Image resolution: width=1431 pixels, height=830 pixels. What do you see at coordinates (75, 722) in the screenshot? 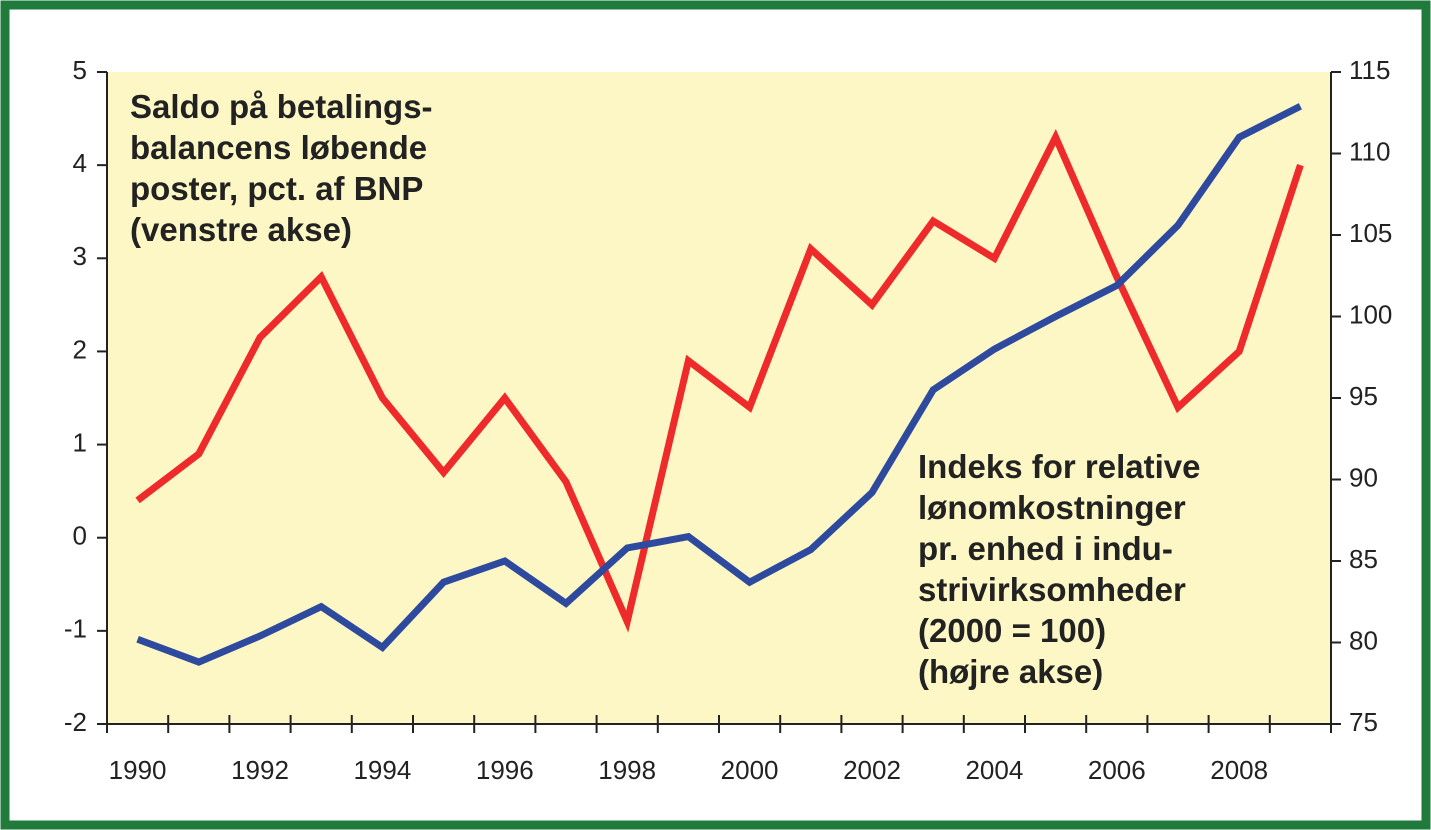
I see `y-tick-label: -2` at bounding box center [75, 722].